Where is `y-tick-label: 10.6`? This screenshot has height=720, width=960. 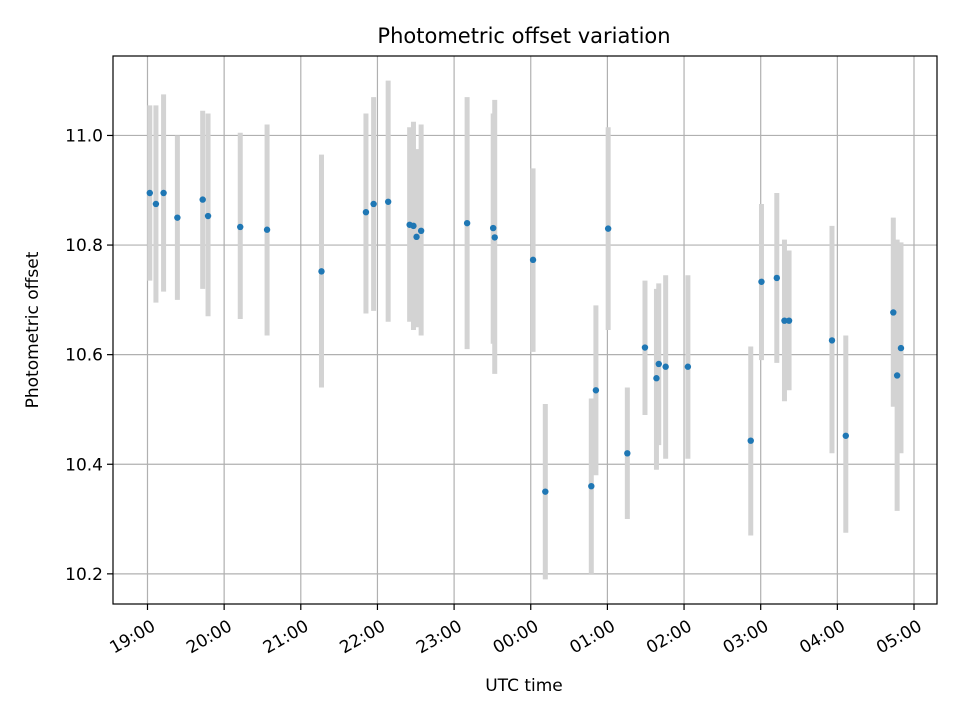
y-tick-label: 10.6 is located at coordinates (84, 356).